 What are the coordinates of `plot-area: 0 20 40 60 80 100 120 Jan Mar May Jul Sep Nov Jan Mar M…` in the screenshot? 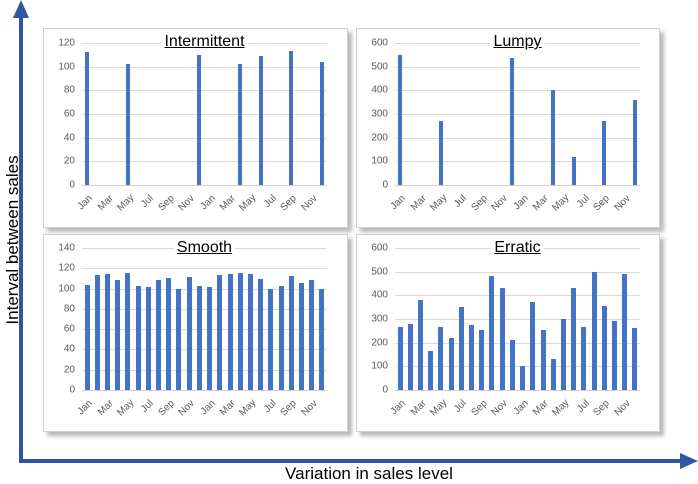 It's located at (192, 126).